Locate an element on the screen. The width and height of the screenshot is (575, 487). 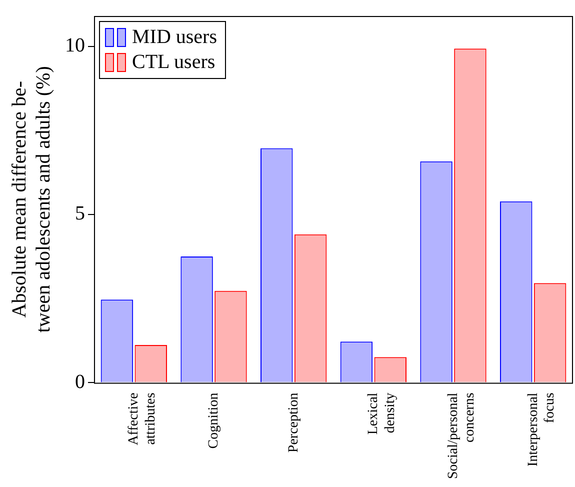
x-tick-label: Cognition is located at coordinates (214, 420).